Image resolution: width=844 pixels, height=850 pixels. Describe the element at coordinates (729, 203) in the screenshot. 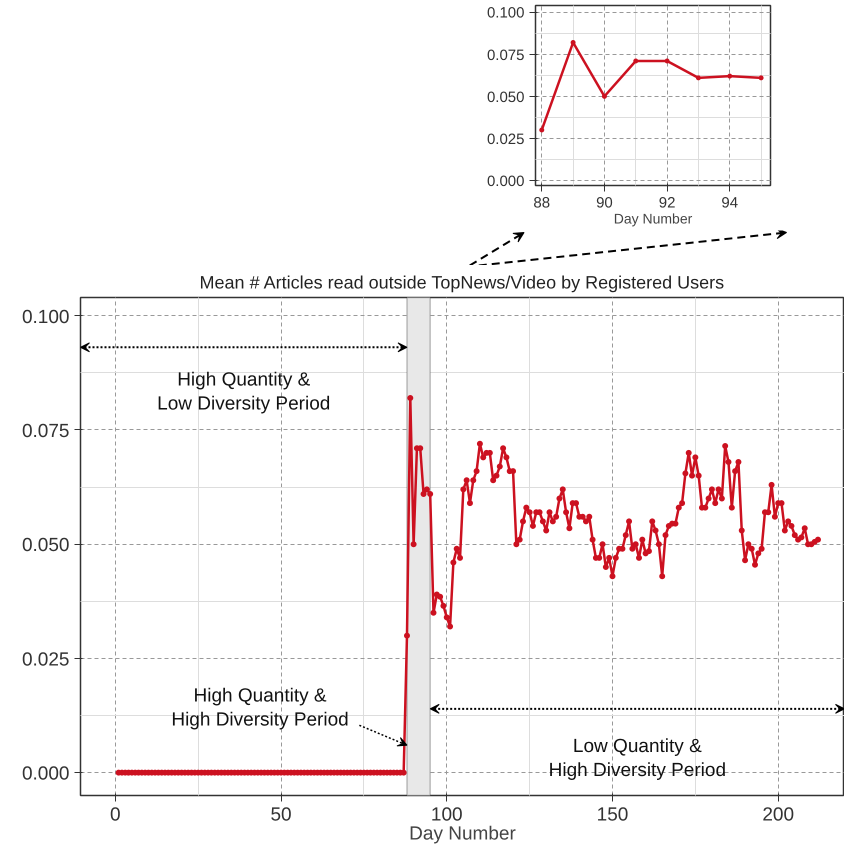

I see `x-tick-label: 94` at that location.